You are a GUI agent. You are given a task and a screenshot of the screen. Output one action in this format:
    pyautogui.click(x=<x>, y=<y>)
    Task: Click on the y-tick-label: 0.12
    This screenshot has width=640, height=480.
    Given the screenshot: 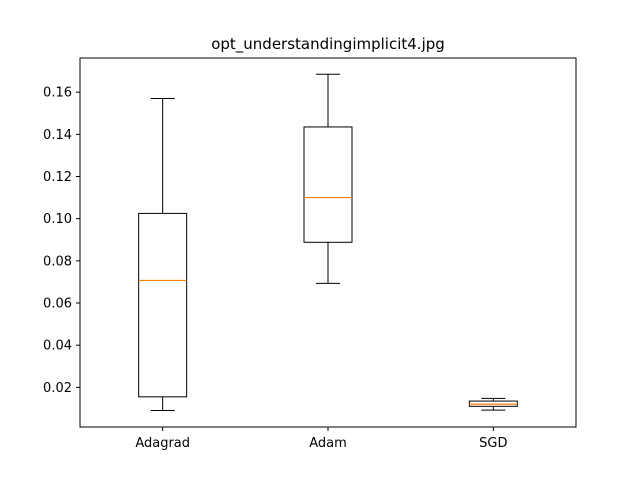 What is the action you would take?
    pyautogui.click(x=57, y=177)
    